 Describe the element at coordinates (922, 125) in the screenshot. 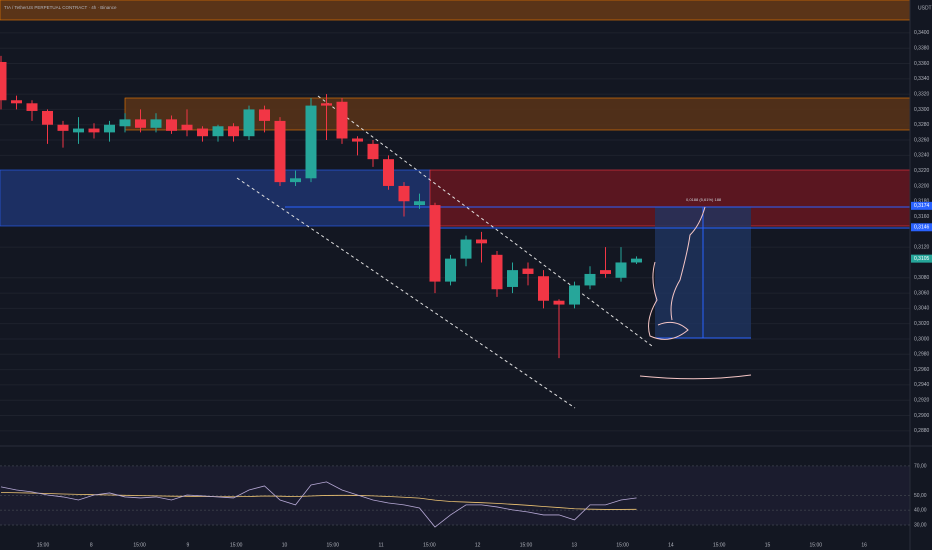

I see `y-tick-label: 0,3280` at that location.